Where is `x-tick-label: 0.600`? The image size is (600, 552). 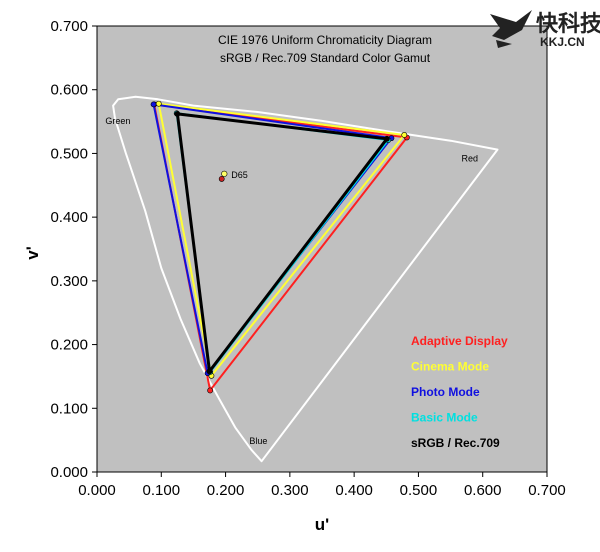
x-tick-label: 0.600 is located at coordinates (483, 490).